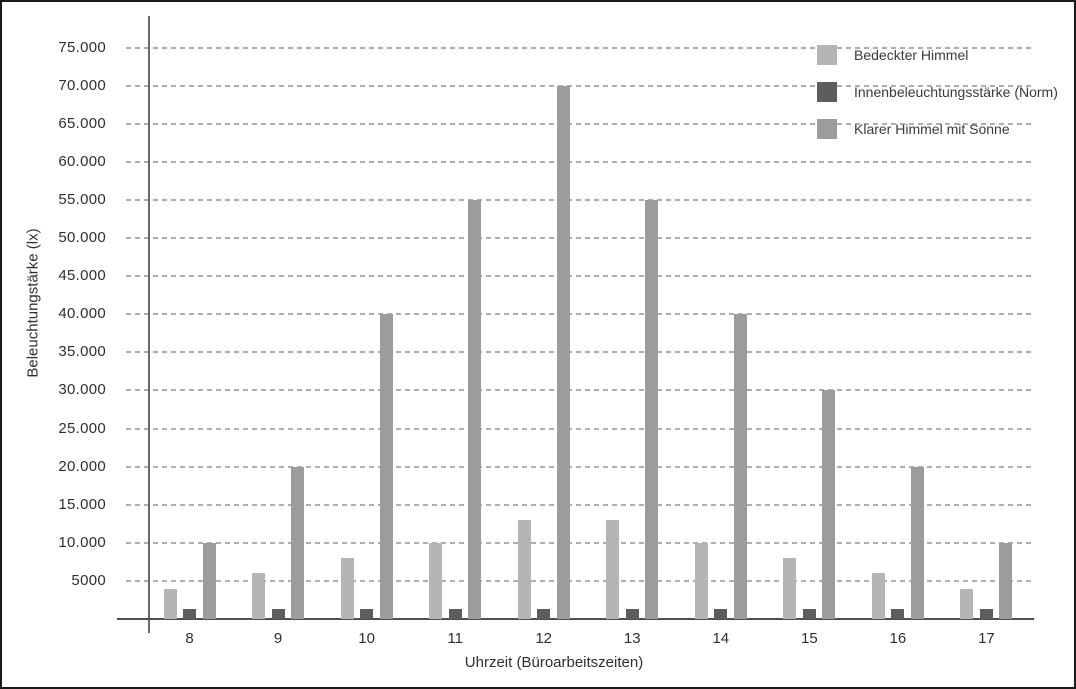 This screenshot has width=1076, height=689. Describe the element at coordinates (721, 638) in the screenshot. I see `x-tick-label-14: 14` at that location.